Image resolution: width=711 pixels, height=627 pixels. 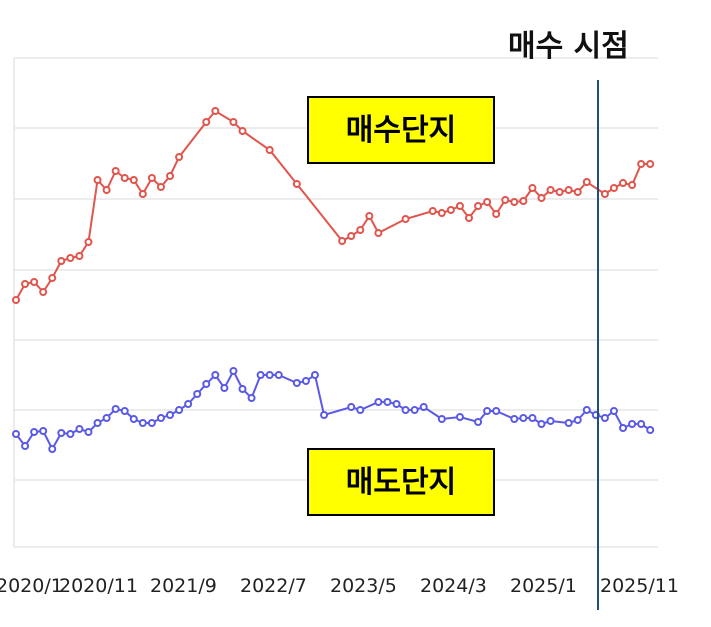 What do you see at coordinates (568, 46) in the screenshot?
I see `buy-point-label: 매수 시점` at bounding box center [568, 46].